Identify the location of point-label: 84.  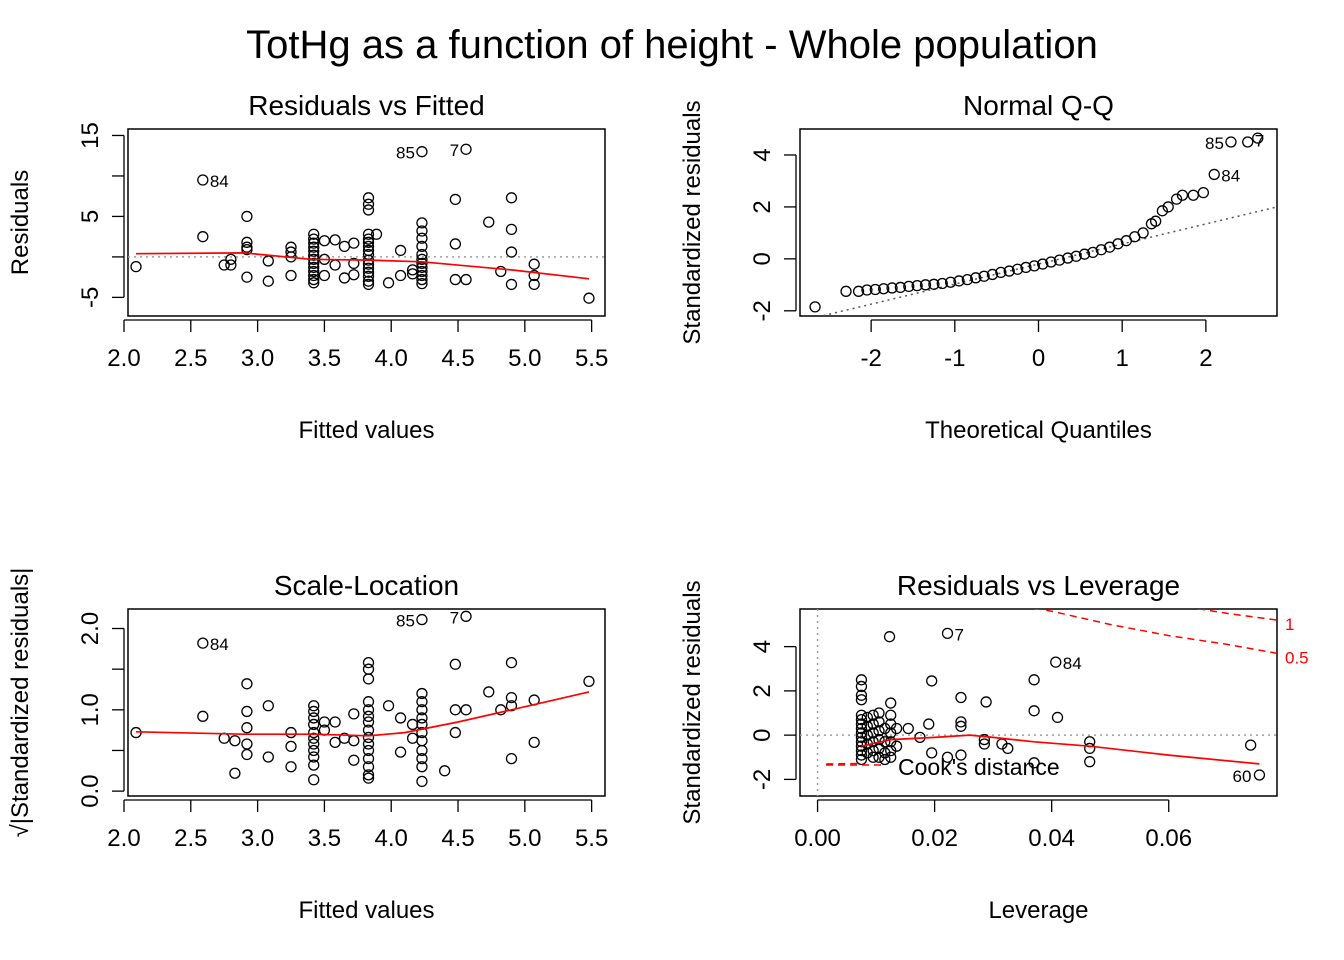
(219, 181).